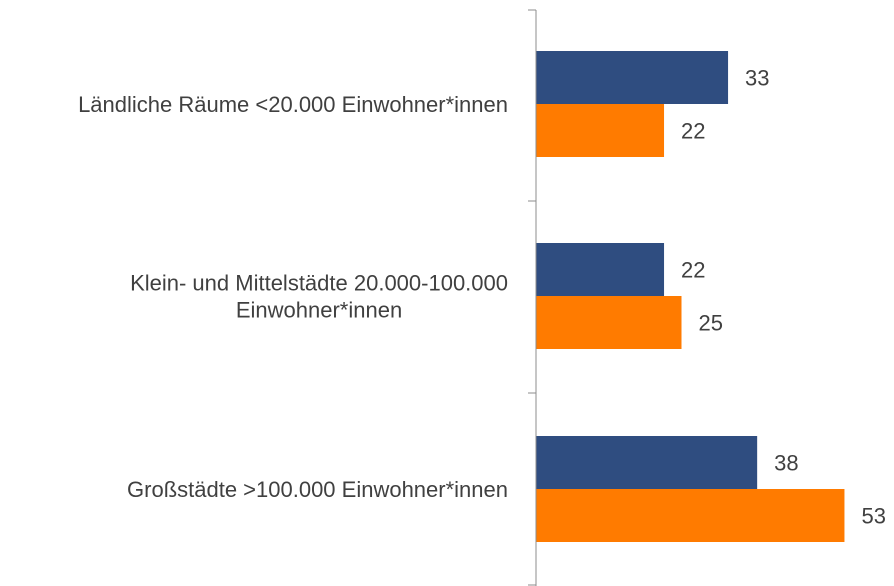 The height and width of the screenshot is (586, 894). Describe the element at coordinates (873, 516) in the screenshot. I see `data-label: 53` at that location.